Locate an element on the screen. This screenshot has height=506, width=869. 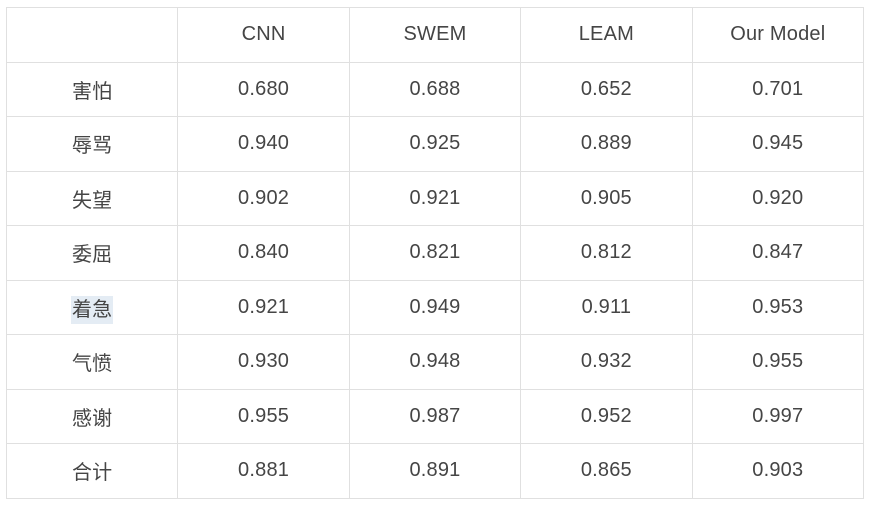
value-cell-accent: 0.903 is located at coordinates (778, 471).